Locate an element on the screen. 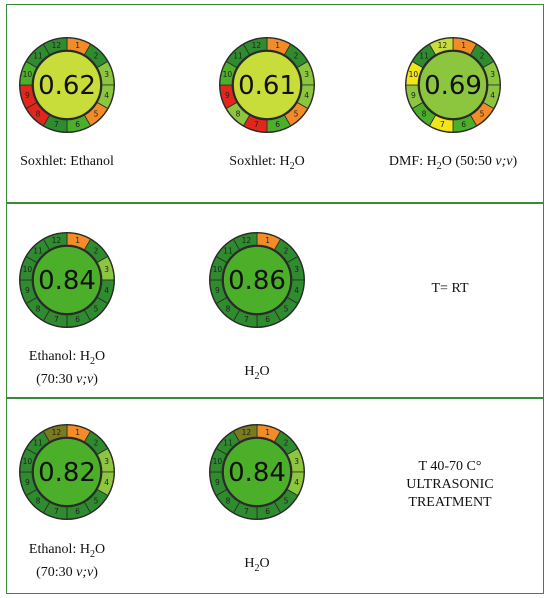 The height and width of the screenshot is (598, 550). agree-pictogram: 1 2 3 4 5 6 7 8 9 10 11 12 0.69 is located at coordinates (453, 85).